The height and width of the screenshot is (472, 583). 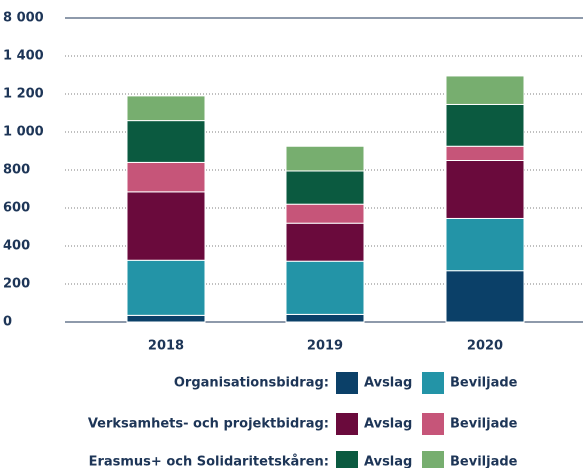 I want to click on legend-group-label: Organisationsbidrag:, so click(x=251, y=383).